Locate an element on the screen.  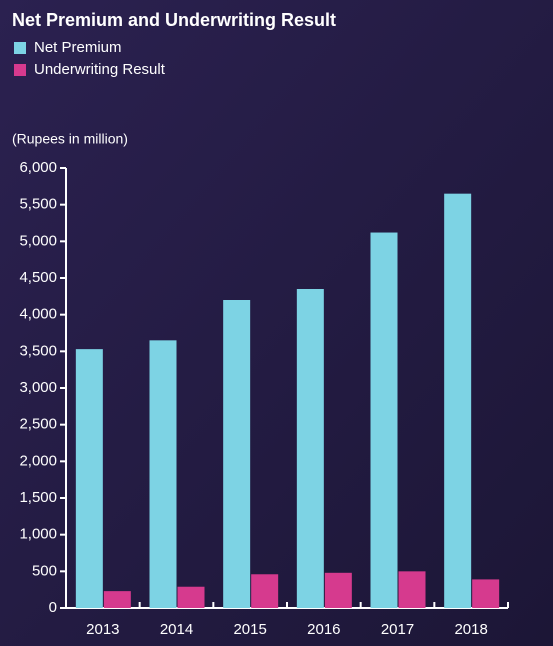
y-tick-label: 6,000 is located at coordinates (38, 167).